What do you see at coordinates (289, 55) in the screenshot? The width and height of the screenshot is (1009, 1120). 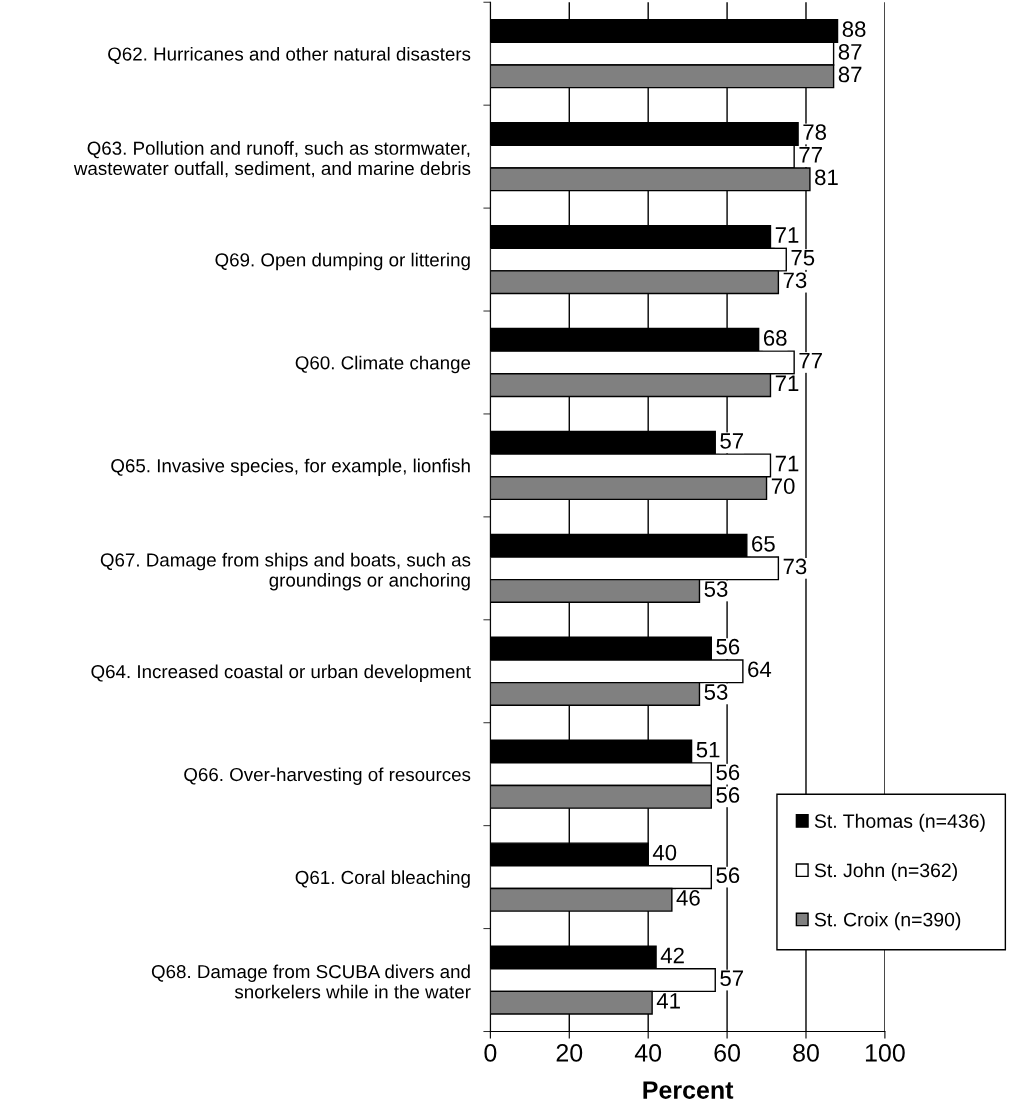 I see `y-tick-label: Q62. Hurricanes and other natural disasters` at bounding box center [289, 55].